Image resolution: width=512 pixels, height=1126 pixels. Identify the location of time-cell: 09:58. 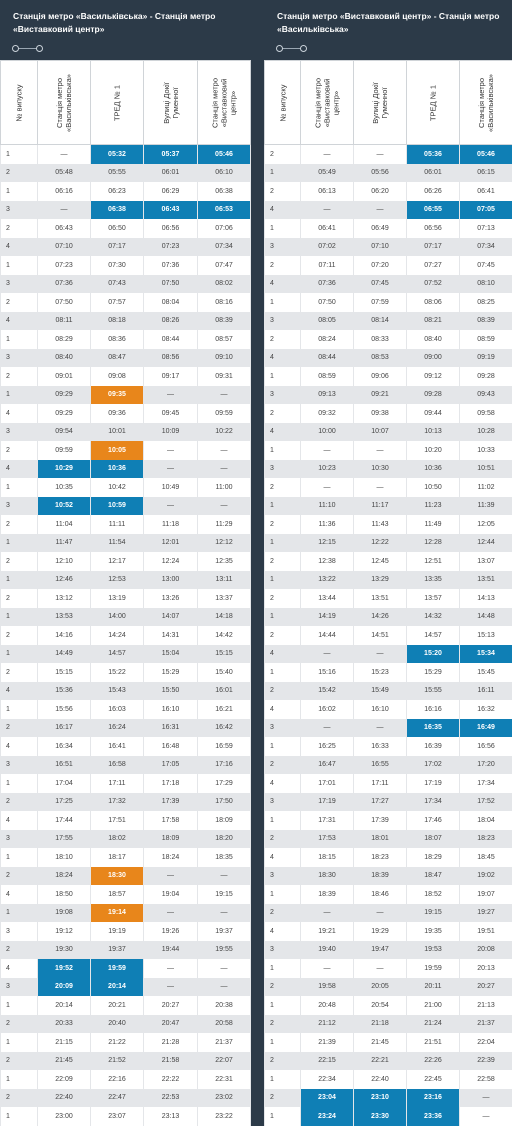
(486, 413).